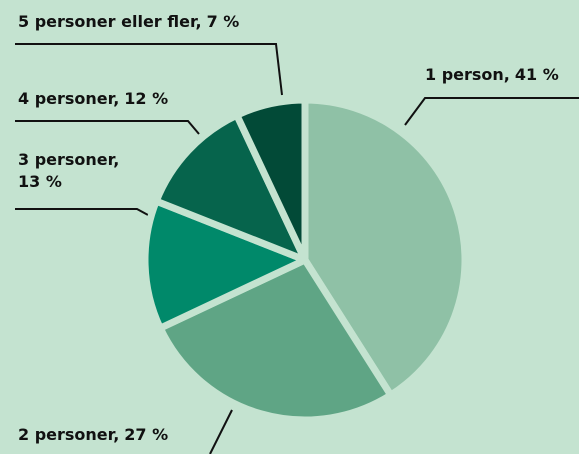 The image size is (579, 454). Describe the element at coordinates (68, 98) in the screenshot. I see `category-label: 4 personer,` at that location.